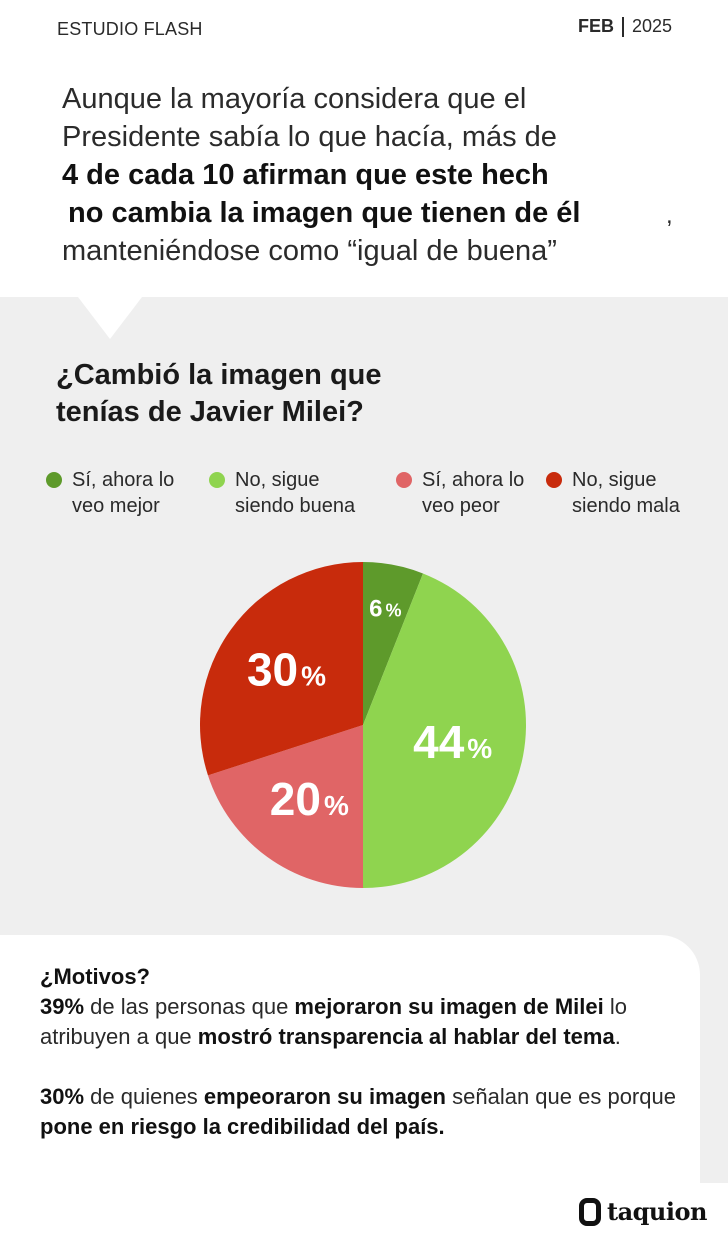 The height and width of the screenshot is (1247, 728). I want to click on legend-item-peor: Sí, ahora lo veo peor, so click(474, 493).